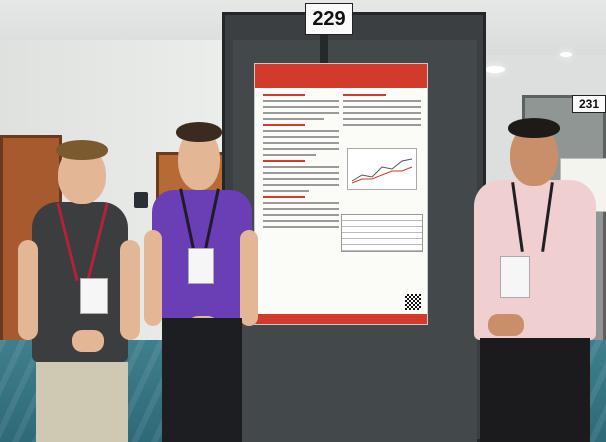 The image size is (606, 442). What do you see at coordinates (413, 302) in the screenshot?
I see `qr-code-icon` at bounding box center [413, 302].